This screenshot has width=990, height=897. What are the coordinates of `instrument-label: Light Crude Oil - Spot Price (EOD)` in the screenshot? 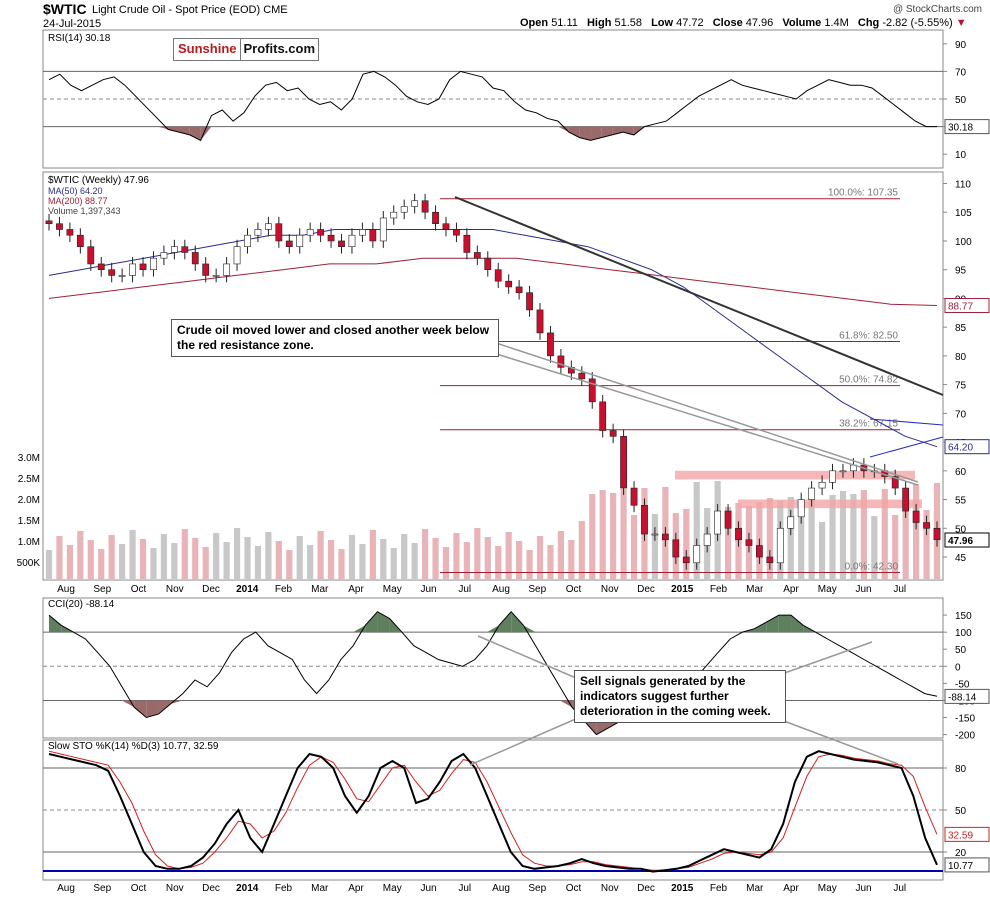 It's located at (176, 10).